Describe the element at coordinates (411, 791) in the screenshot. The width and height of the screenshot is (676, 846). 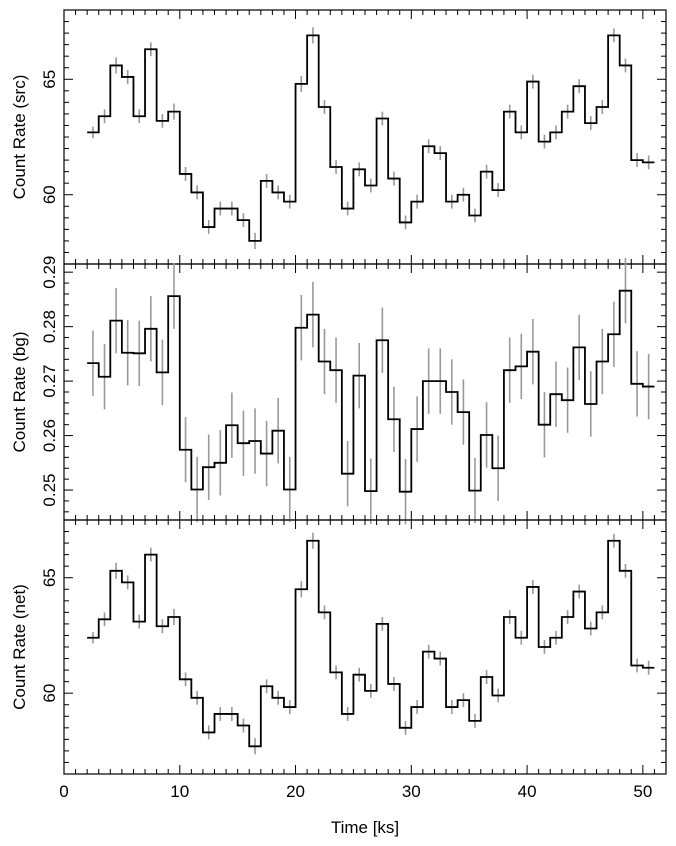
I see `x-tick-label: 30` at that location.